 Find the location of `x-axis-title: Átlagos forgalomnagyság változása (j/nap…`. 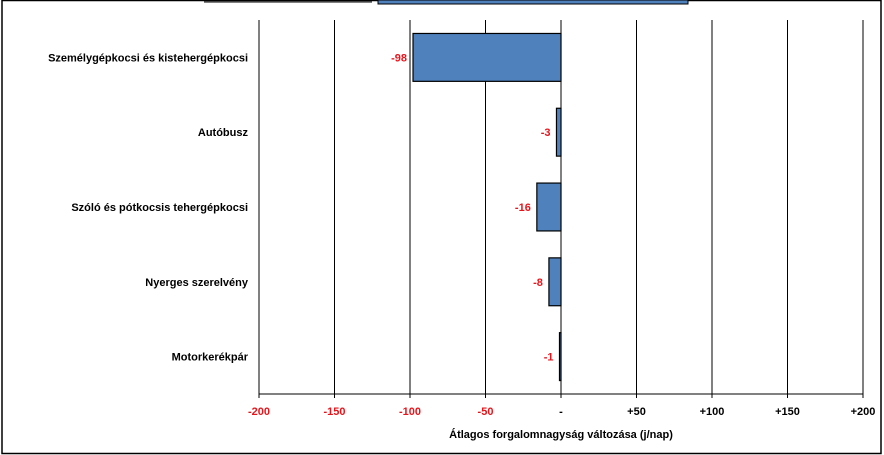

x-axis-title: Átlagos forgalomnagyság változása (j/nap… is located at coordinates (561, 434).